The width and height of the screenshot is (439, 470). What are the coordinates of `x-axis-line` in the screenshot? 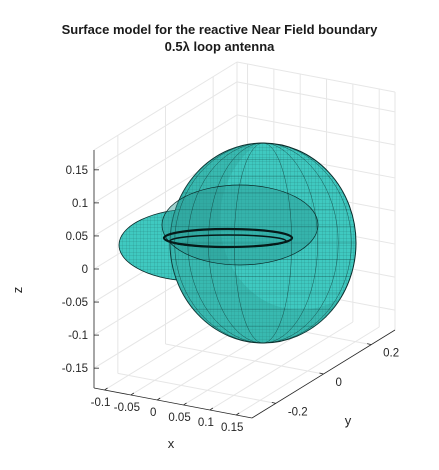 It's located at (173, 403).